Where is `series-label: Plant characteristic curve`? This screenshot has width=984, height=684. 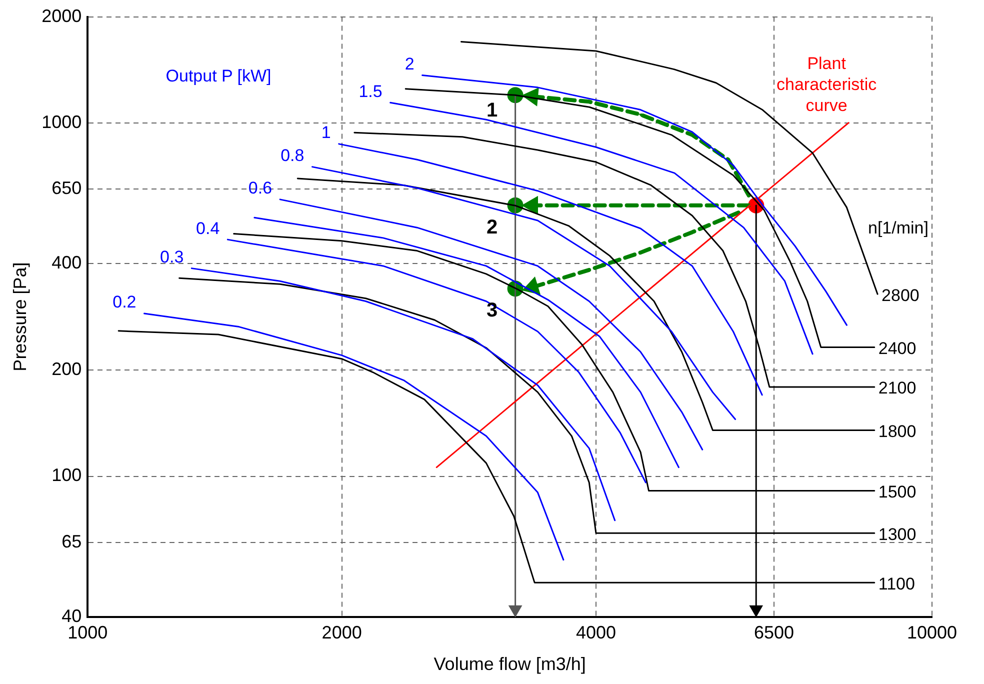 series-label: Plant characteristic curve is located at coordinates (827, 84).